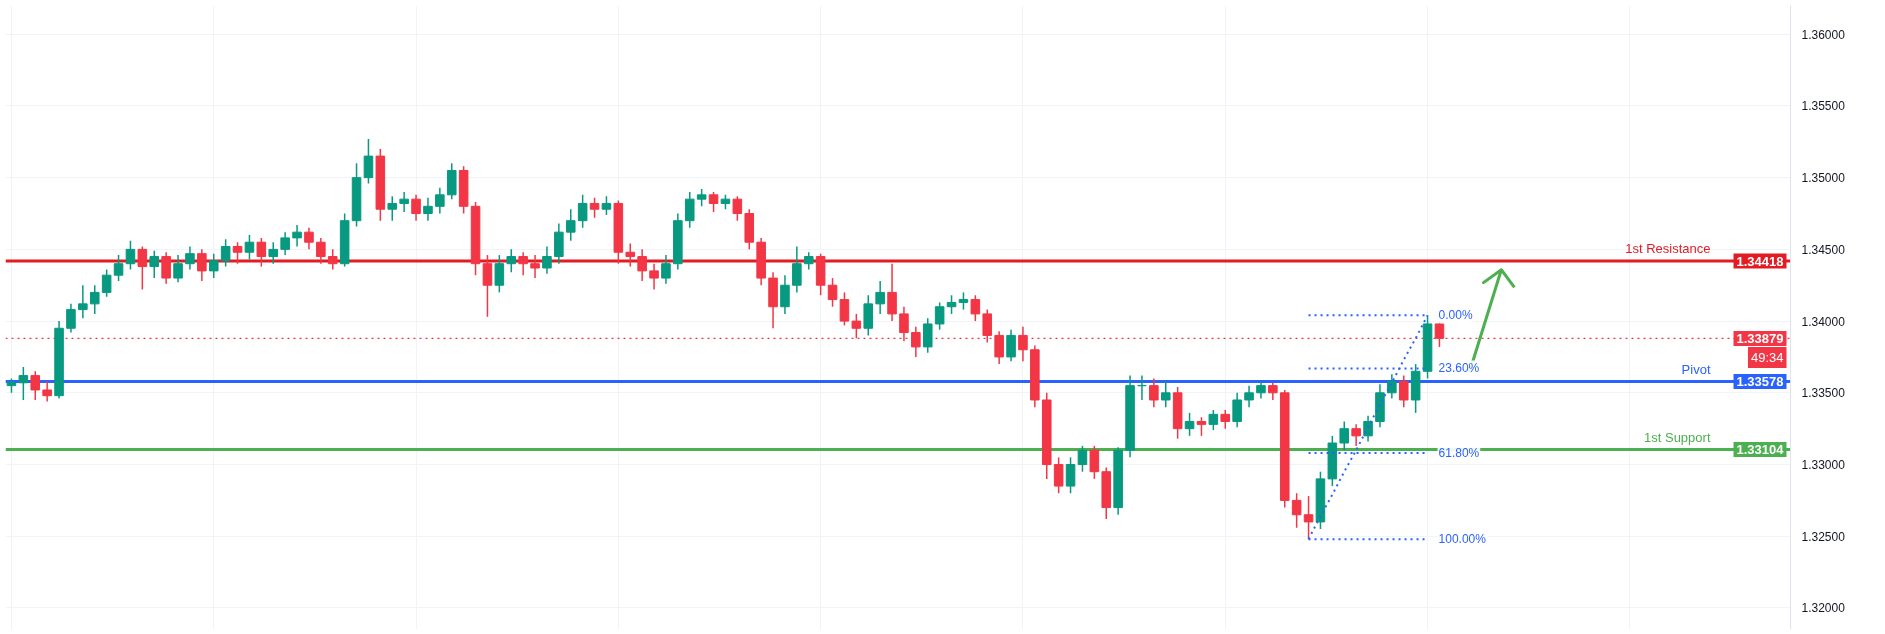  I want to click on ref-line-label: 1st Support, so click(1677, 437).